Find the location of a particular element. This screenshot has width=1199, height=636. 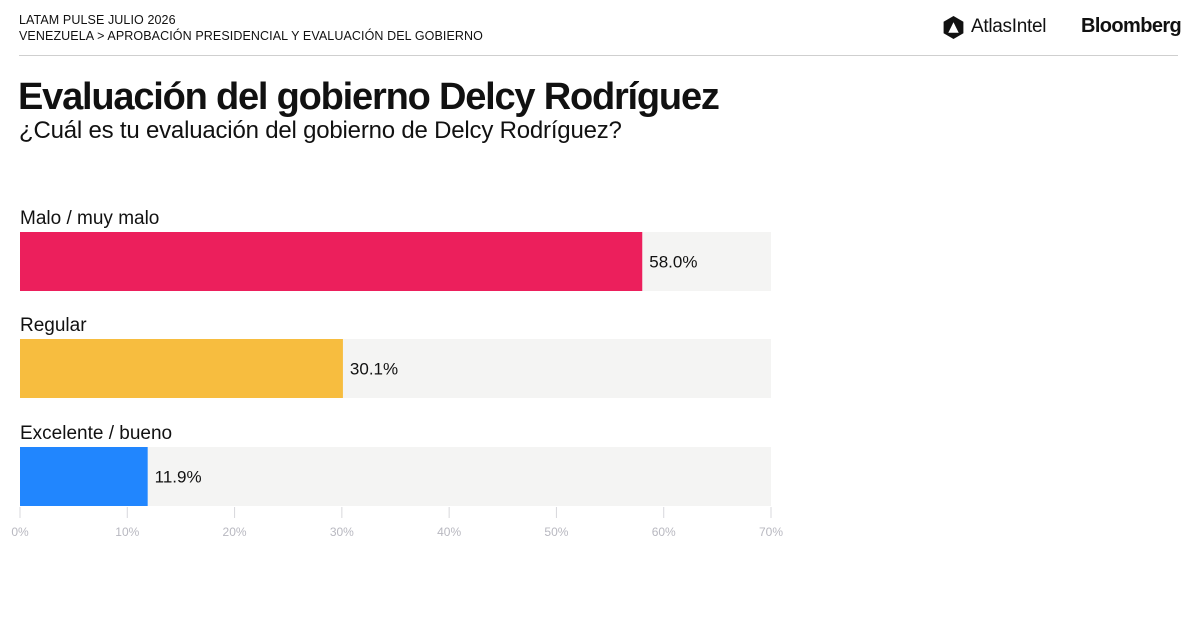

category-label: Malo / muy malo is located at coordinates (89, 218).